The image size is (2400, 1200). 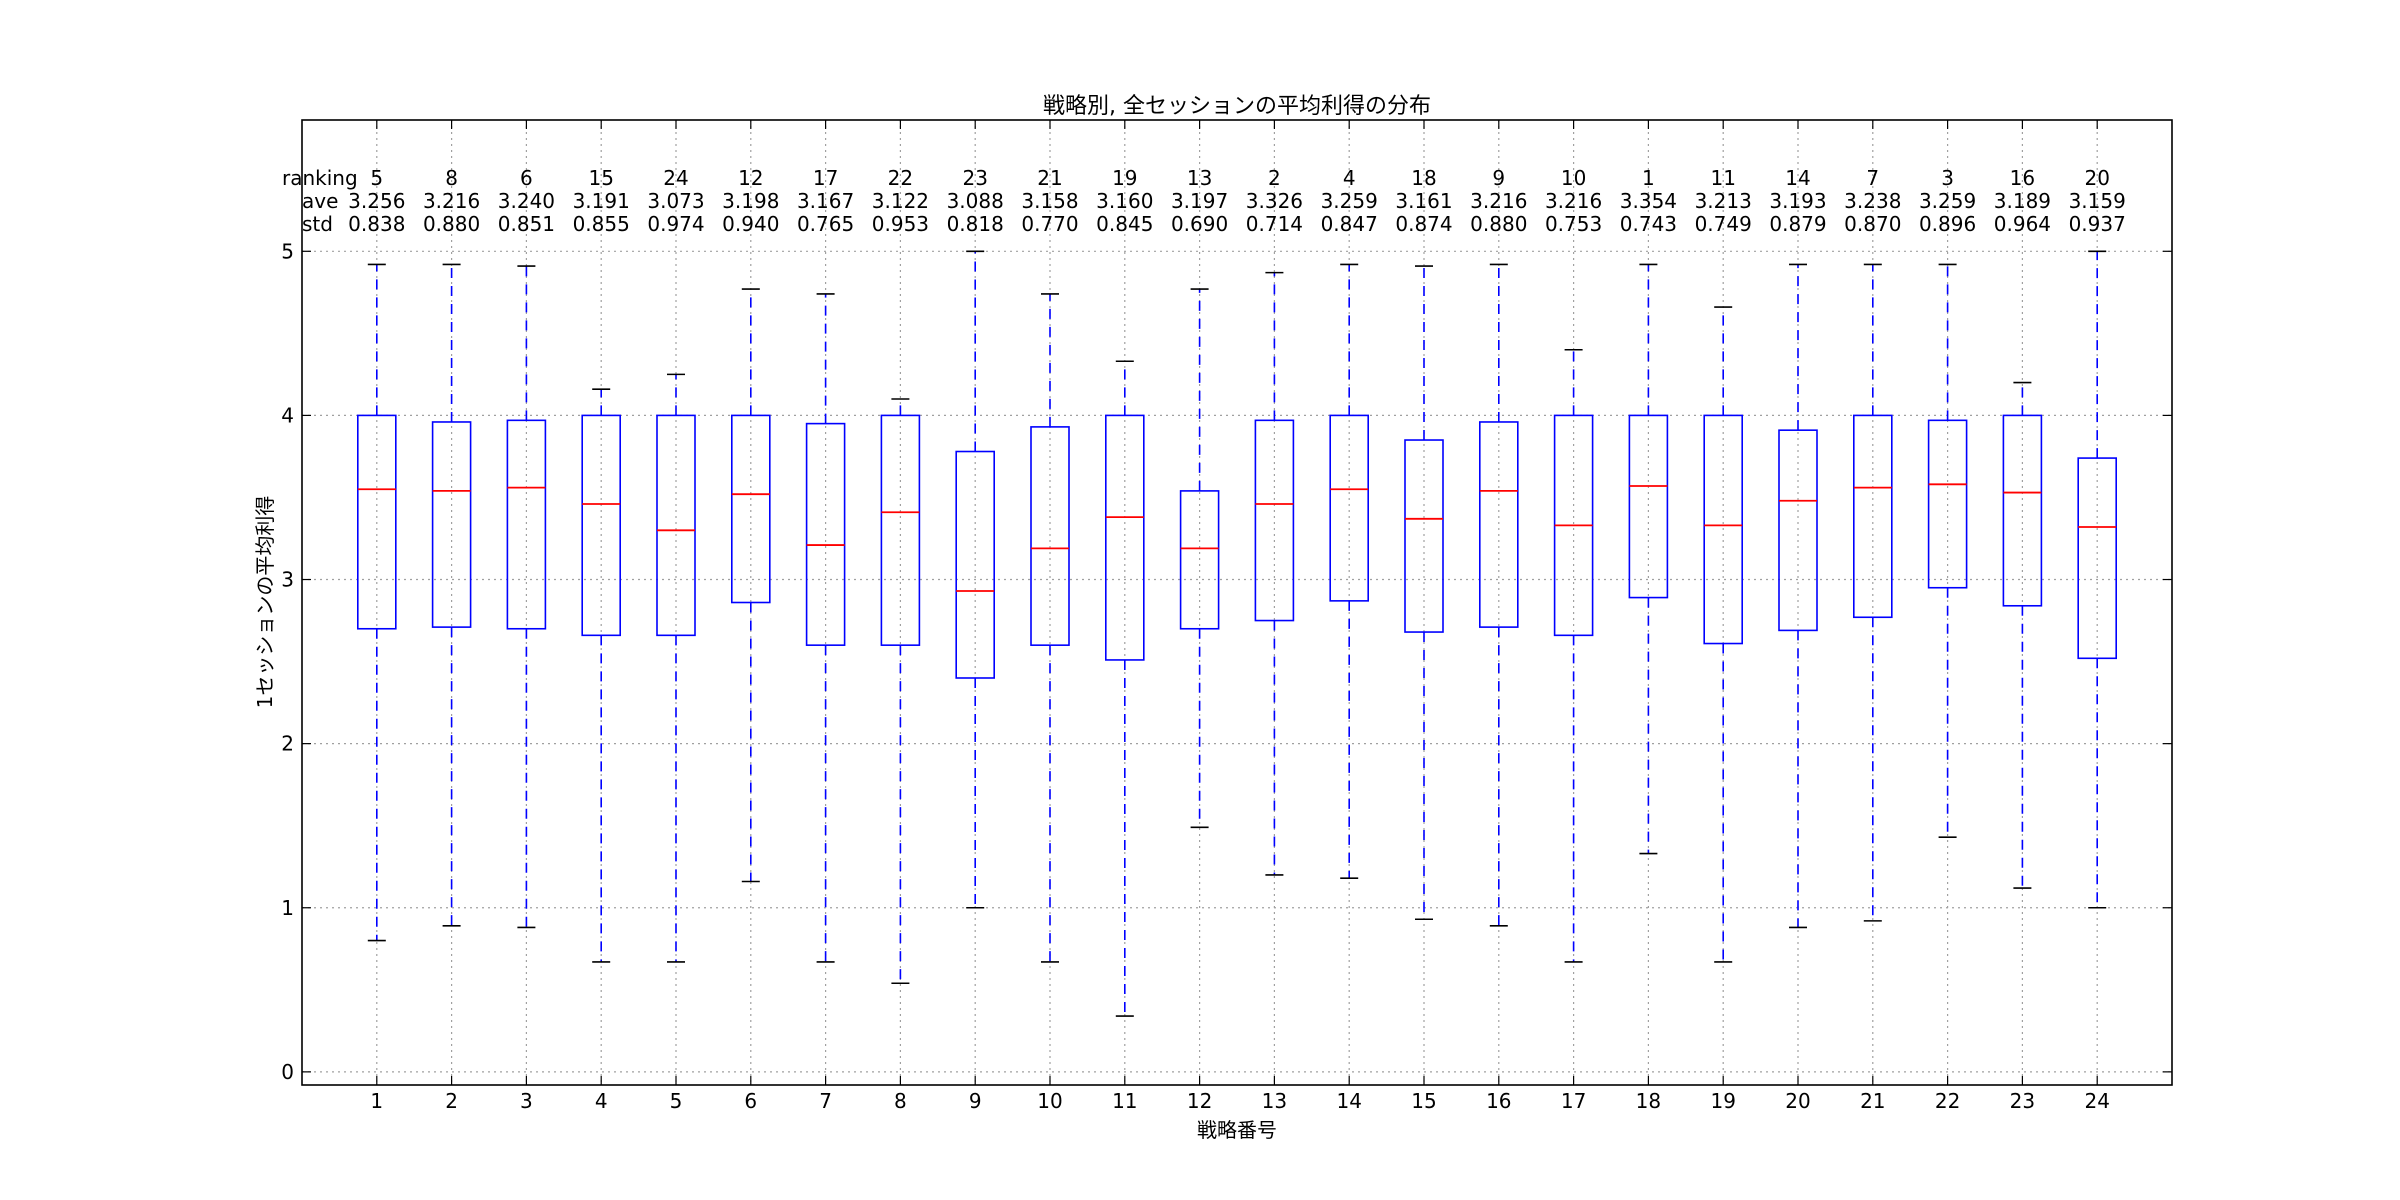 I want to click on x-tick-label: 16, so click(x=1498, y=1101).